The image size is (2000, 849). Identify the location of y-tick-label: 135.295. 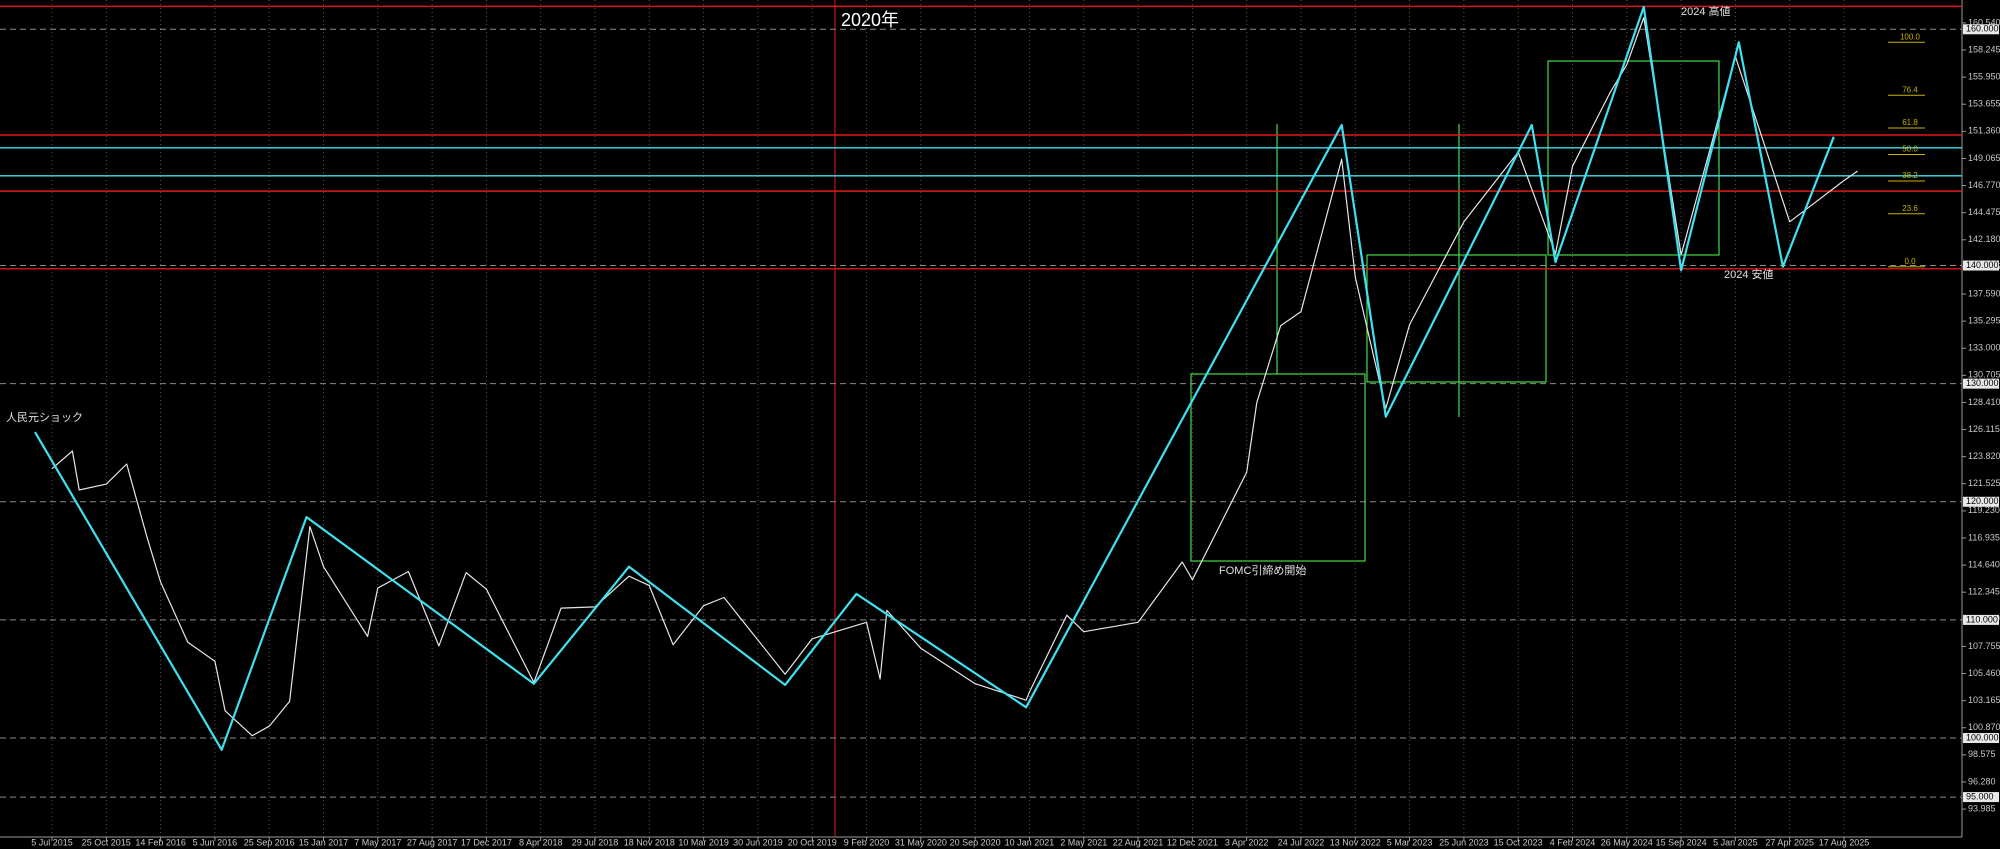
(1984, 320).